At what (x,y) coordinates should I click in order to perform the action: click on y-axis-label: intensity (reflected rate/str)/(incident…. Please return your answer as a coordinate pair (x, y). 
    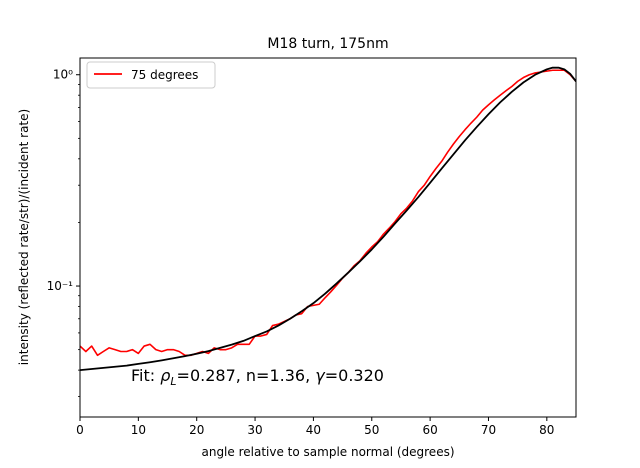
    Looking at the image, I should click on (24, 237).